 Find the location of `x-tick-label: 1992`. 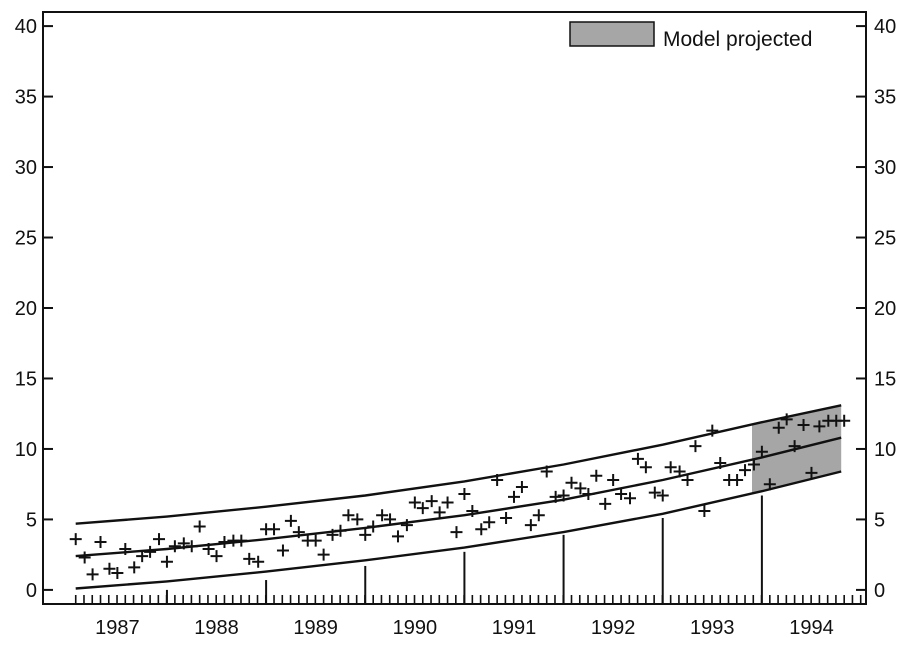

x-tick-label: 1992 is located at coordinates (613, 628).